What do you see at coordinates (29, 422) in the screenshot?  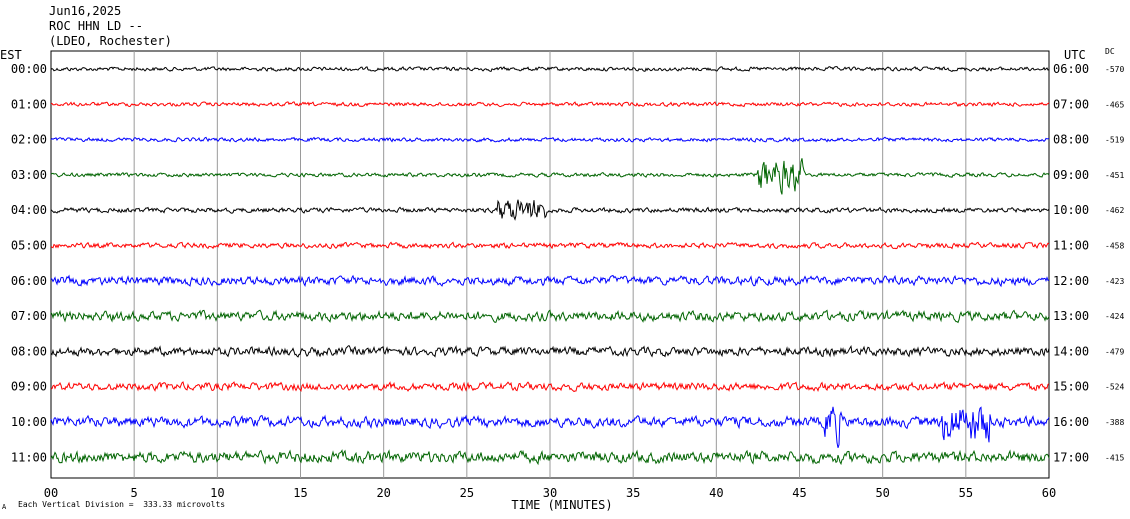 I see `row-label-est: 10:00` at bounding box center [29, 422].